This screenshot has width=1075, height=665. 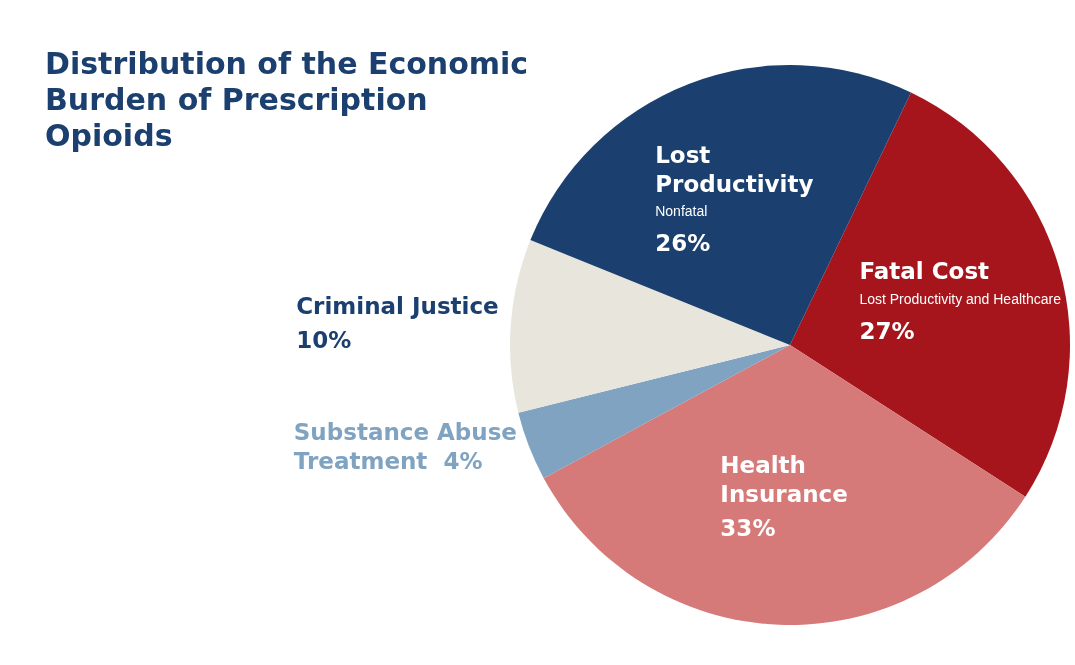 I want to click on slice-label: Lost Productivity, so click(x=734, y=169).